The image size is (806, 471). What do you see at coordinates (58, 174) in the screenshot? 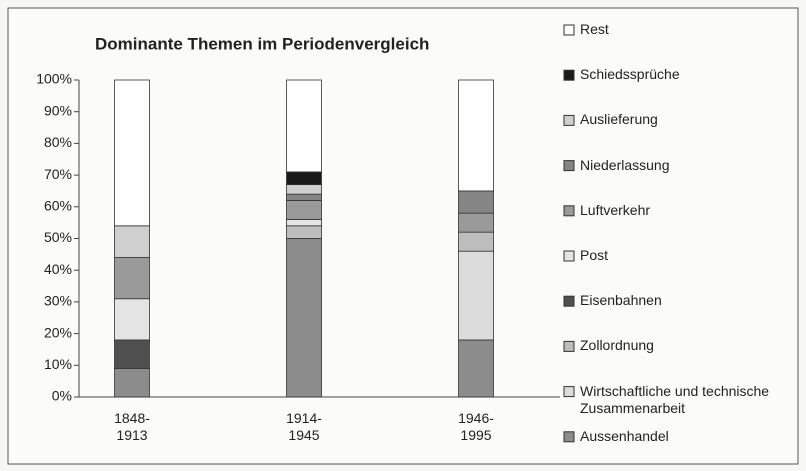
I see `y-tick-label: 70%` at bounding box center [58, 174].